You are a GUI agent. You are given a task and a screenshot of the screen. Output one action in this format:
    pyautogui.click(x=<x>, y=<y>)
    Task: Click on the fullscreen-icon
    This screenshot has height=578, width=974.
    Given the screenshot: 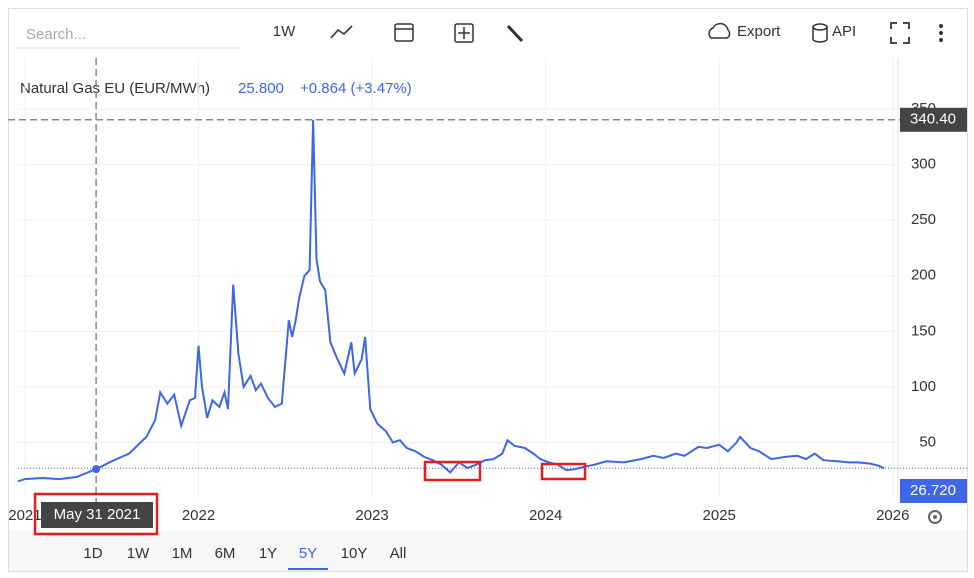 What is the action you would take?
    pyautogui.click(x=900, y=33)
    